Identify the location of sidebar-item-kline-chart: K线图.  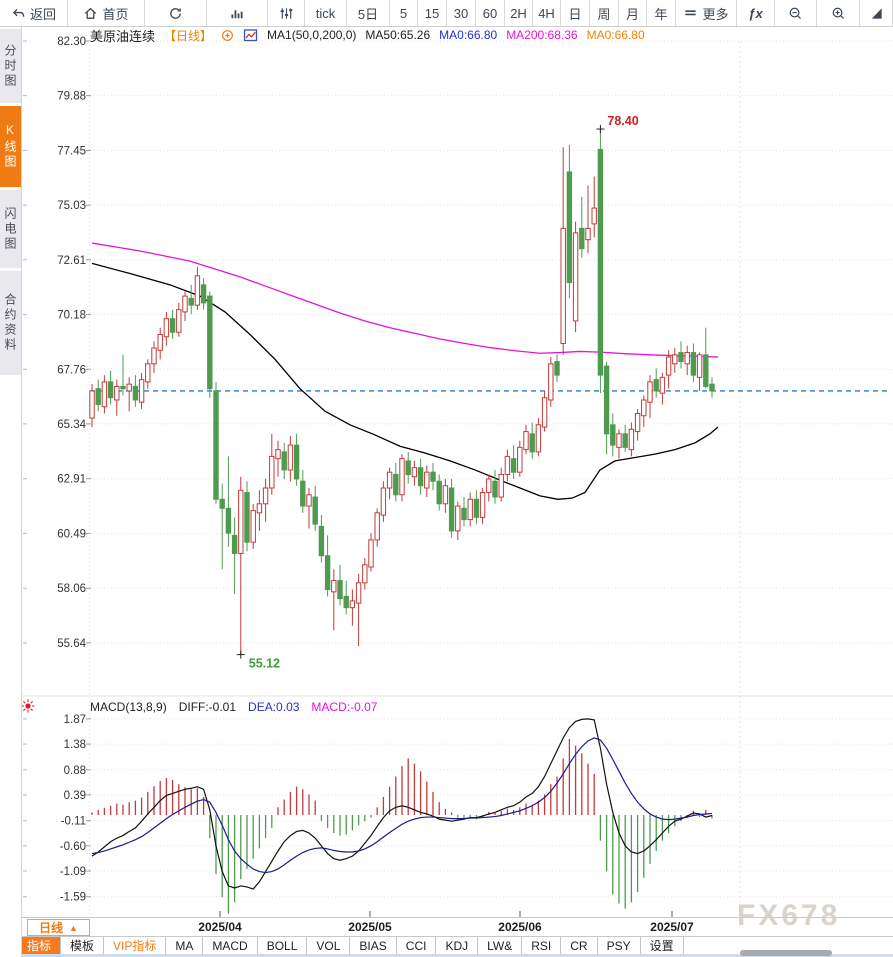
(10, 146).